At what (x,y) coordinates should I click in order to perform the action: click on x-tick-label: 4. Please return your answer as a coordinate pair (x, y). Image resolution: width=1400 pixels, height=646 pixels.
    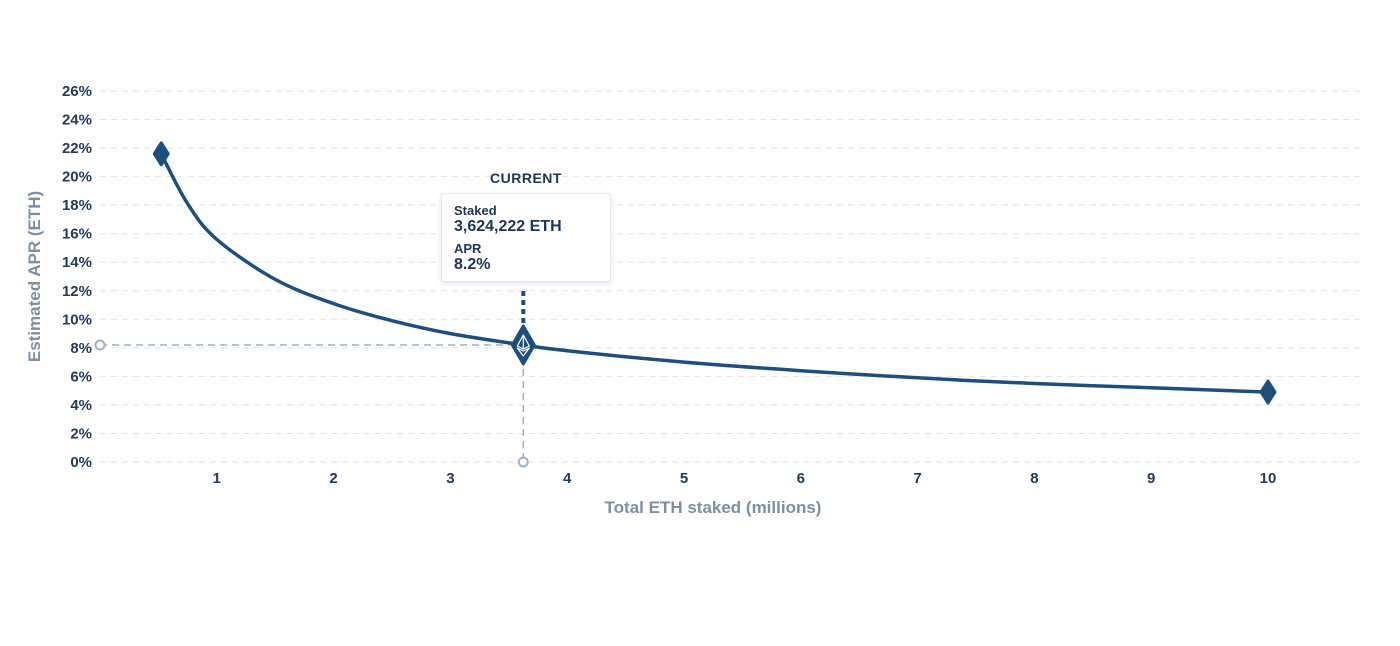
    Looking at the image, I should click on (567, 478).